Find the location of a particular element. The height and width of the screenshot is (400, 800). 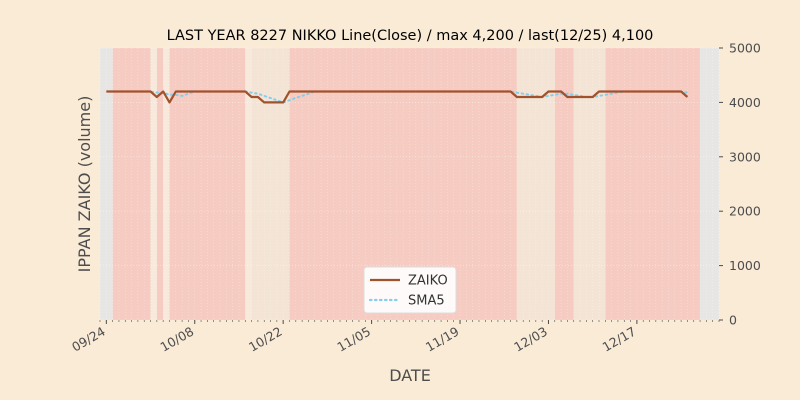

legend-label-sma5: SMA5 is located at coordinates (426, 301).